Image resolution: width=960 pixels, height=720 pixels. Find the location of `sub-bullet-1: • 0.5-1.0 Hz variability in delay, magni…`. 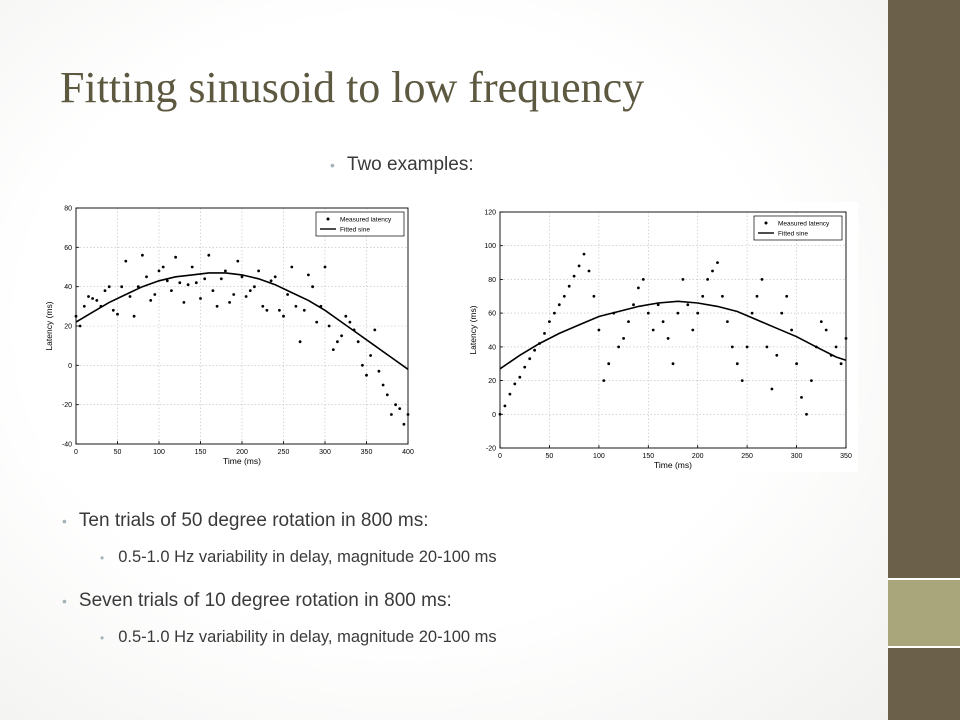

sub-bullet-1: • 0.5-1.0 Hz variability in delay, magni… is located at coordinates (298, 557).